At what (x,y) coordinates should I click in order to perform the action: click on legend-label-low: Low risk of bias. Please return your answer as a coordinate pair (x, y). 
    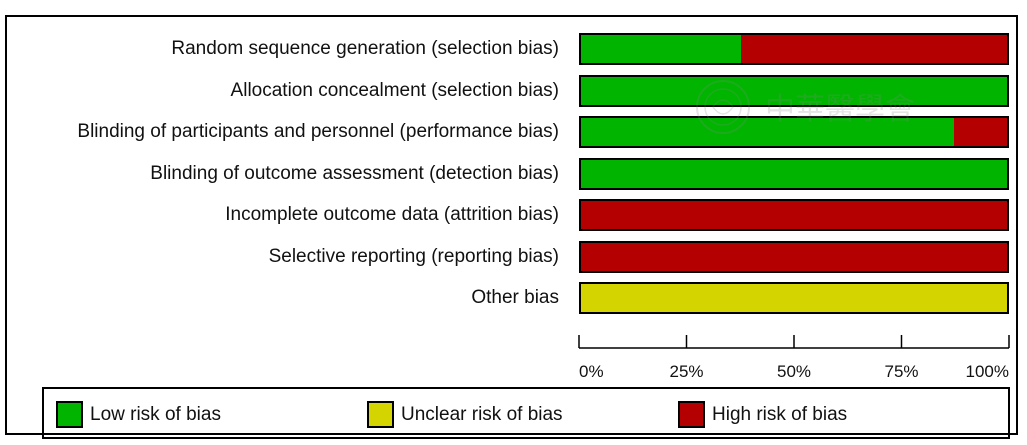
    Looking at the image, I should click on (155, 414).